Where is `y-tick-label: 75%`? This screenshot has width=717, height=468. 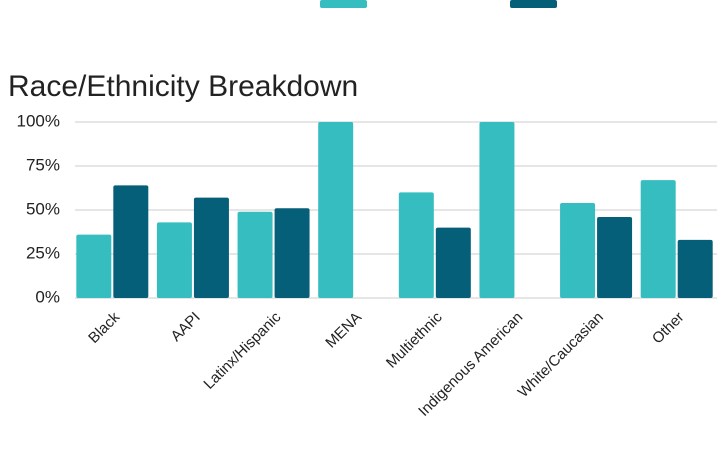
y-tick-label: 75% is located at coordinates (43, 164).